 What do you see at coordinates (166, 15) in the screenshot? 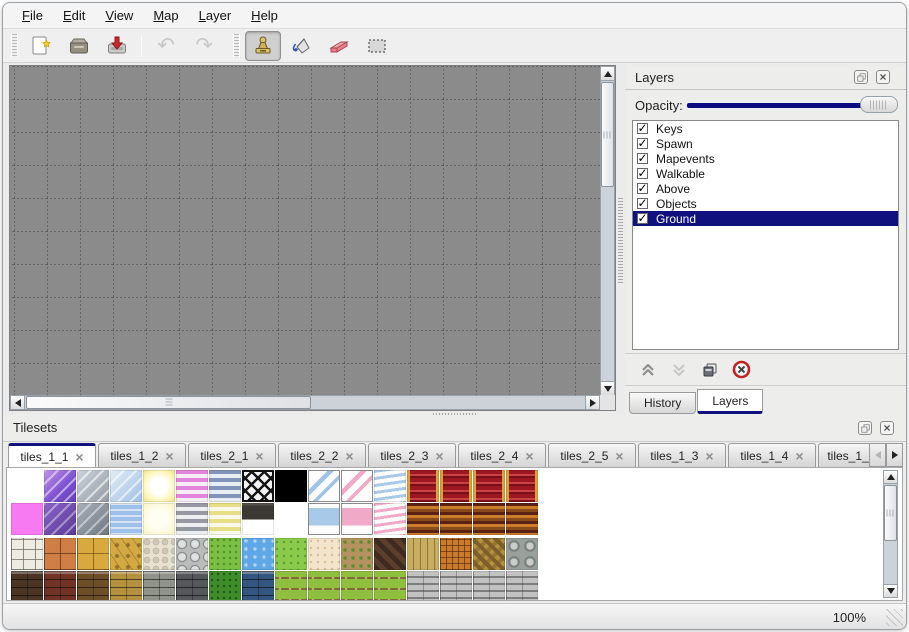
I see `menu-map: Map` at bounding box center [166, 15].